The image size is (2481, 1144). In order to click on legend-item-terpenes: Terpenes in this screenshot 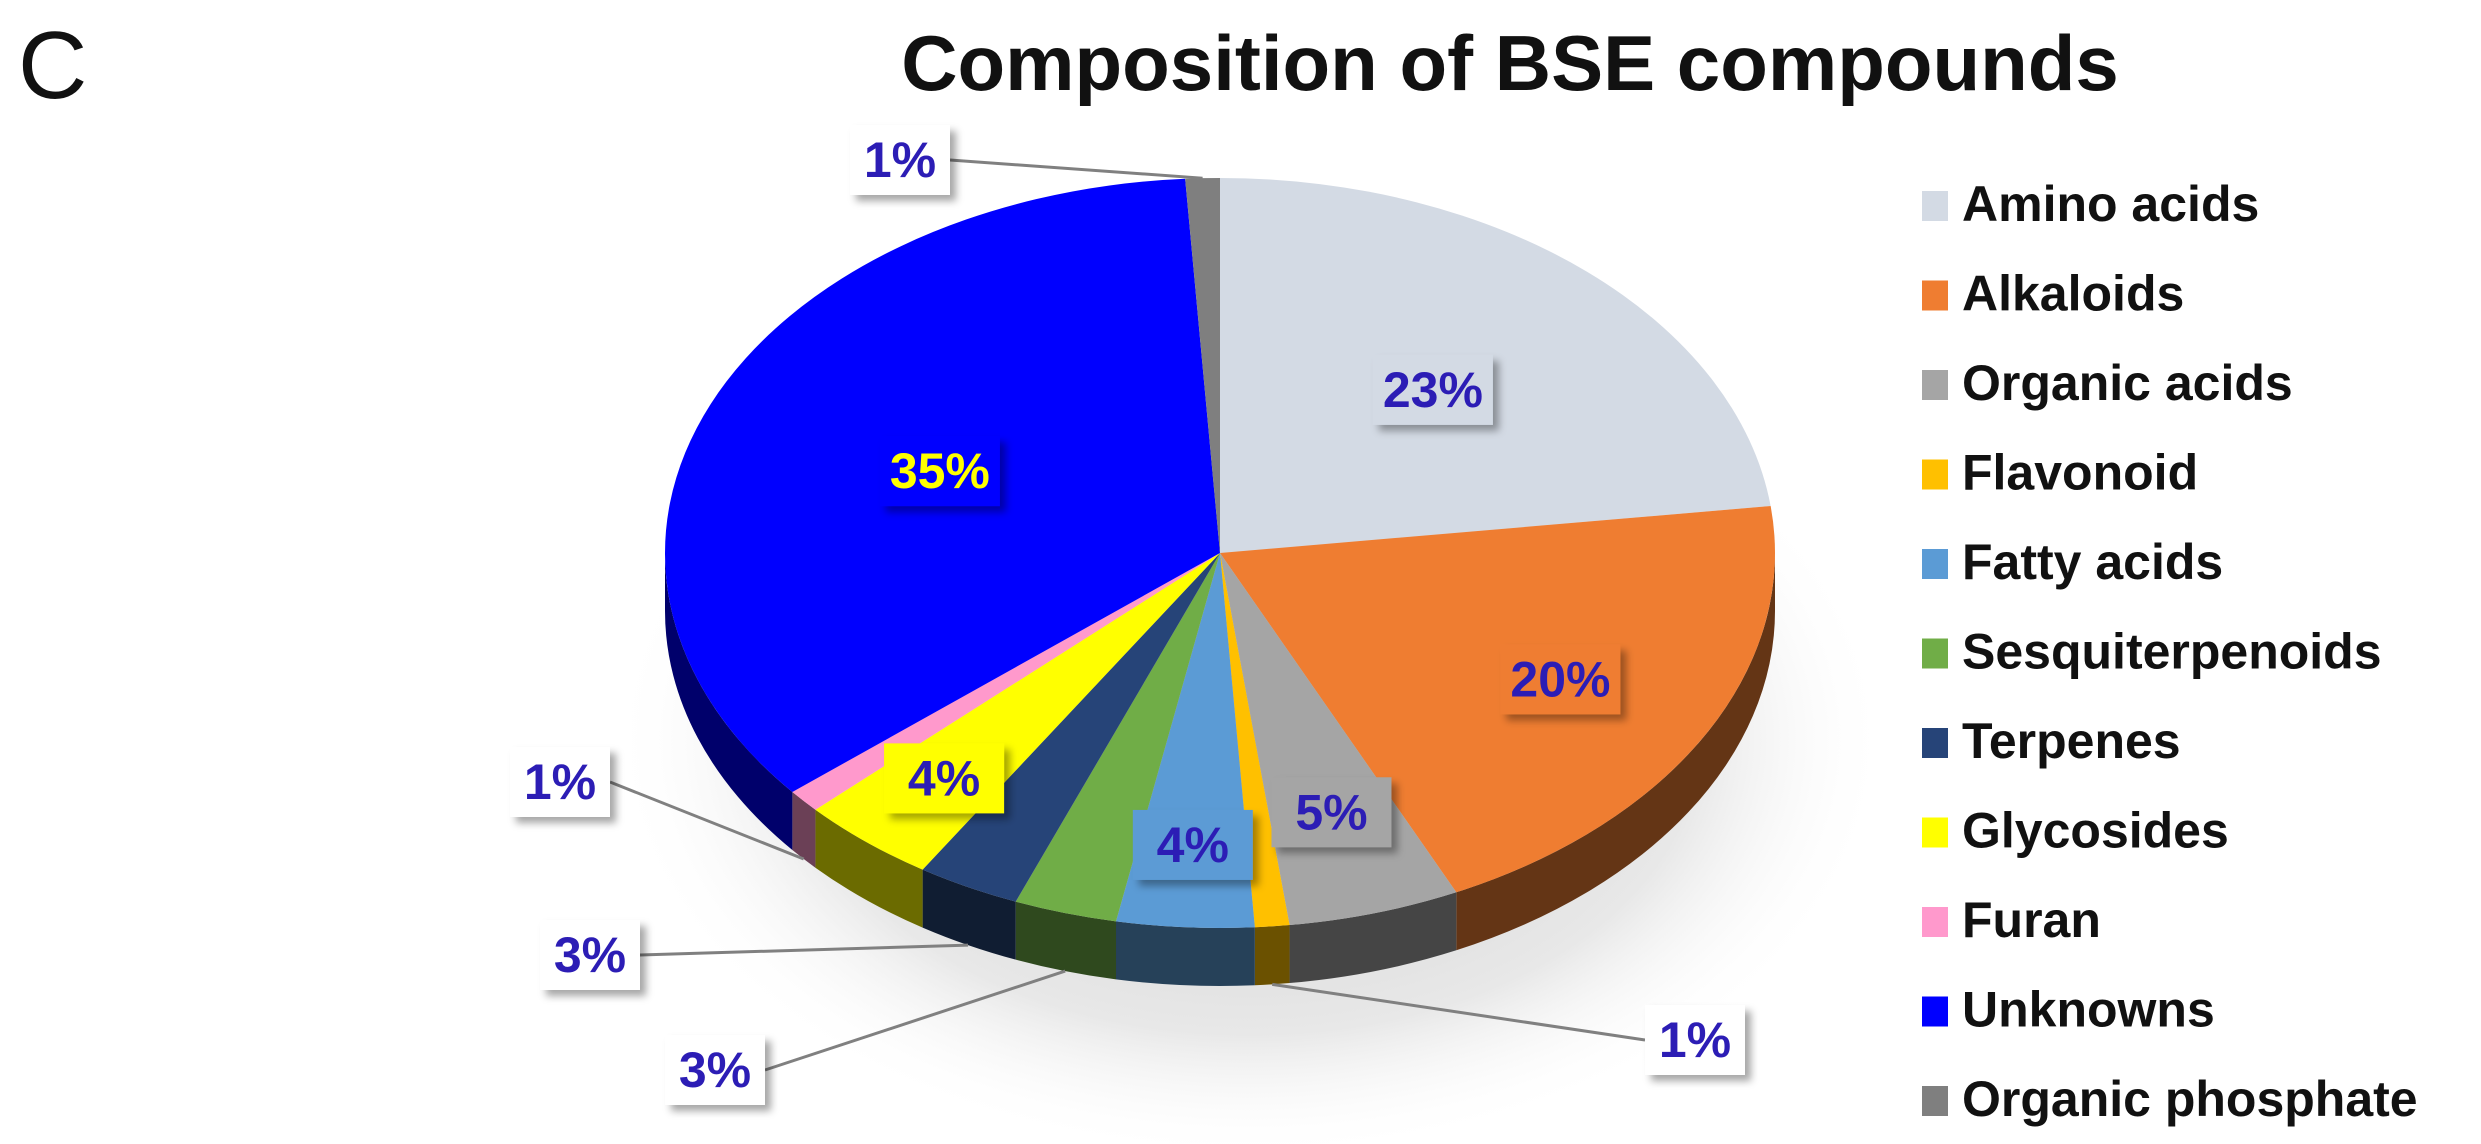, I will do `click(2051, 741)`.